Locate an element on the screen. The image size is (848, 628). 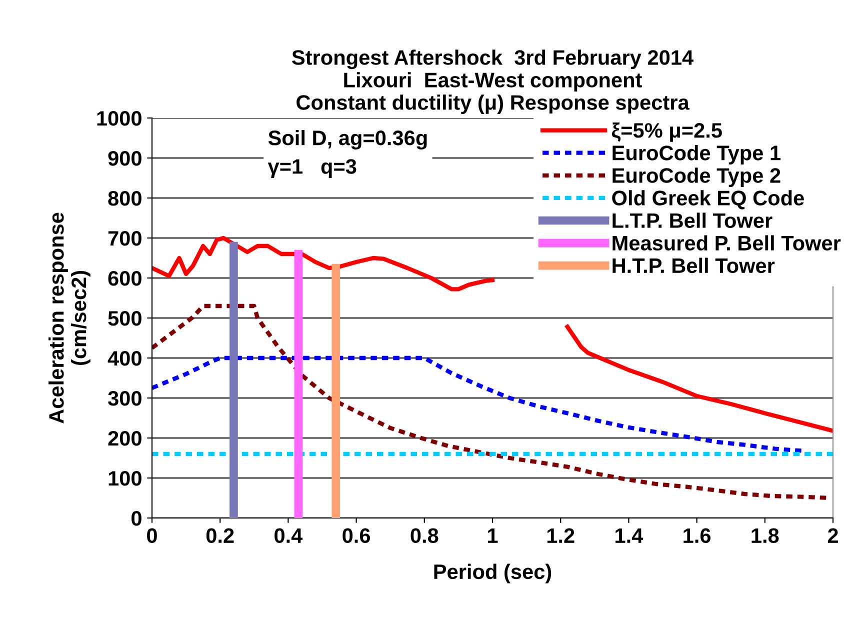
x-tick-label: 0.4 is located at coordinates (288, 536).